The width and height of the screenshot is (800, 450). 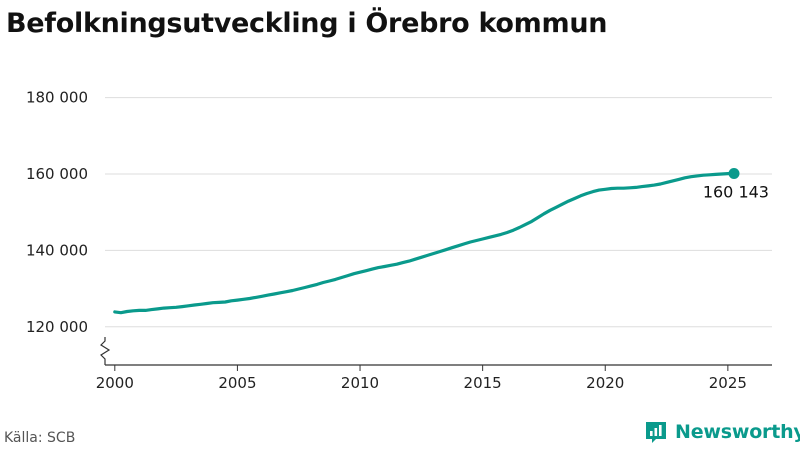 I want to click on end-value-label: 160 143, so click(x=736, y=191).